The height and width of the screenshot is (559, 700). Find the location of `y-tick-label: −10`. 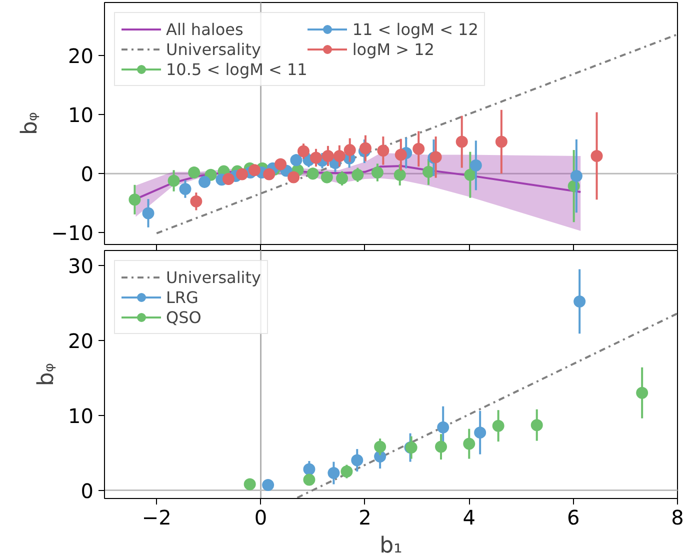

y-tick-label: −10 is located at coordinates (72, 233).